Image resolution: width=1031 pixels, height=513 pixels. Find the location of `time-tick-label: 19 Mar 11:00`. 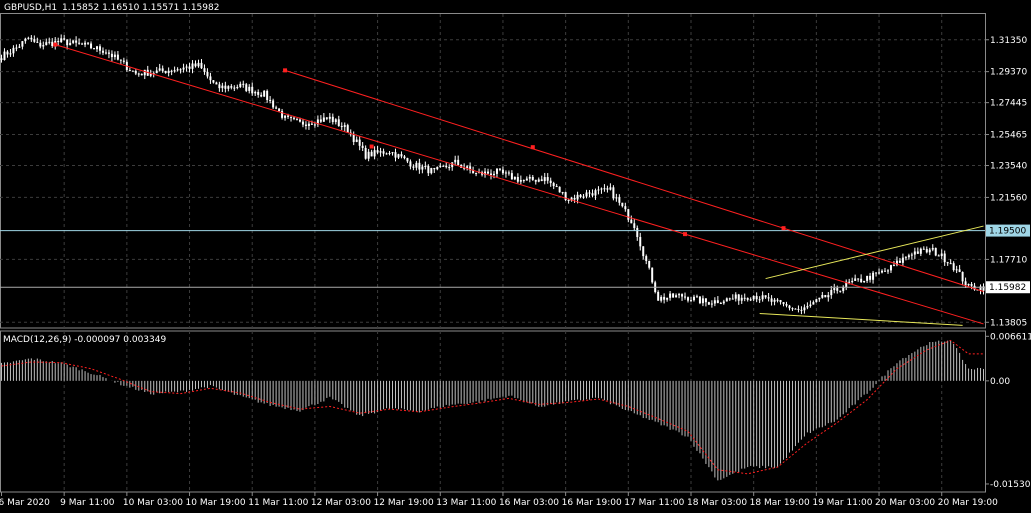

time-tick-label: 19 Mar 11:00 is located at coordinates (842, 503).